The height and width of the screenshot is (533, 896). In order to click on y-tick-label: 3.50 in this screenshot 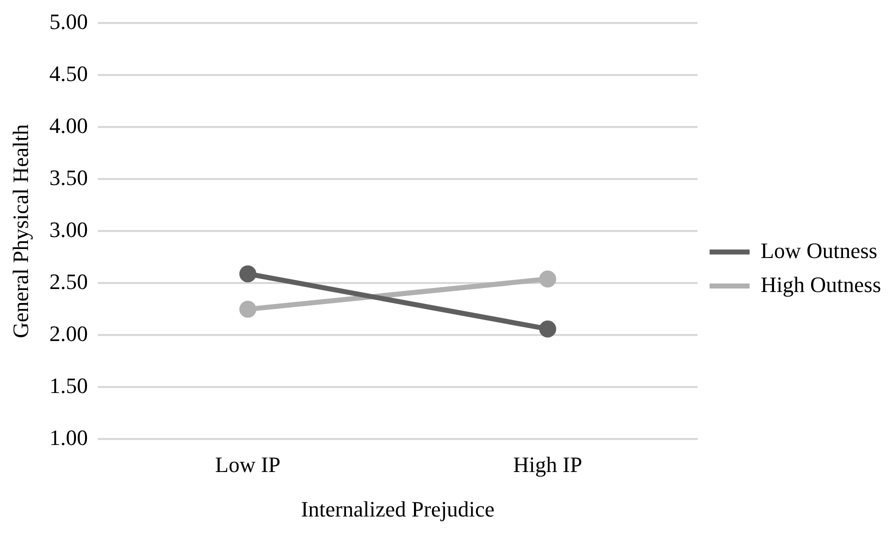, I will do `click(68, 177)`.